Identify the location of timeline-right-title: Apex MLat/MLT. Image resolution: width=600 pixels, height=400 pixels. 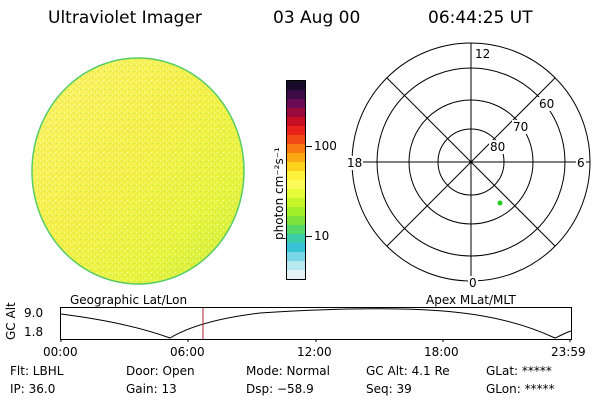
(471, 300).